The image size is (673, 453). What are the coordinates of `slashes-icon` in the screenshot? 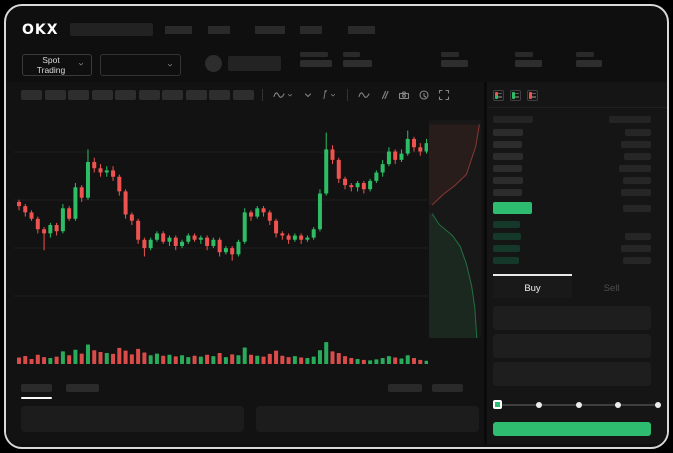 It's located at (385, 95).